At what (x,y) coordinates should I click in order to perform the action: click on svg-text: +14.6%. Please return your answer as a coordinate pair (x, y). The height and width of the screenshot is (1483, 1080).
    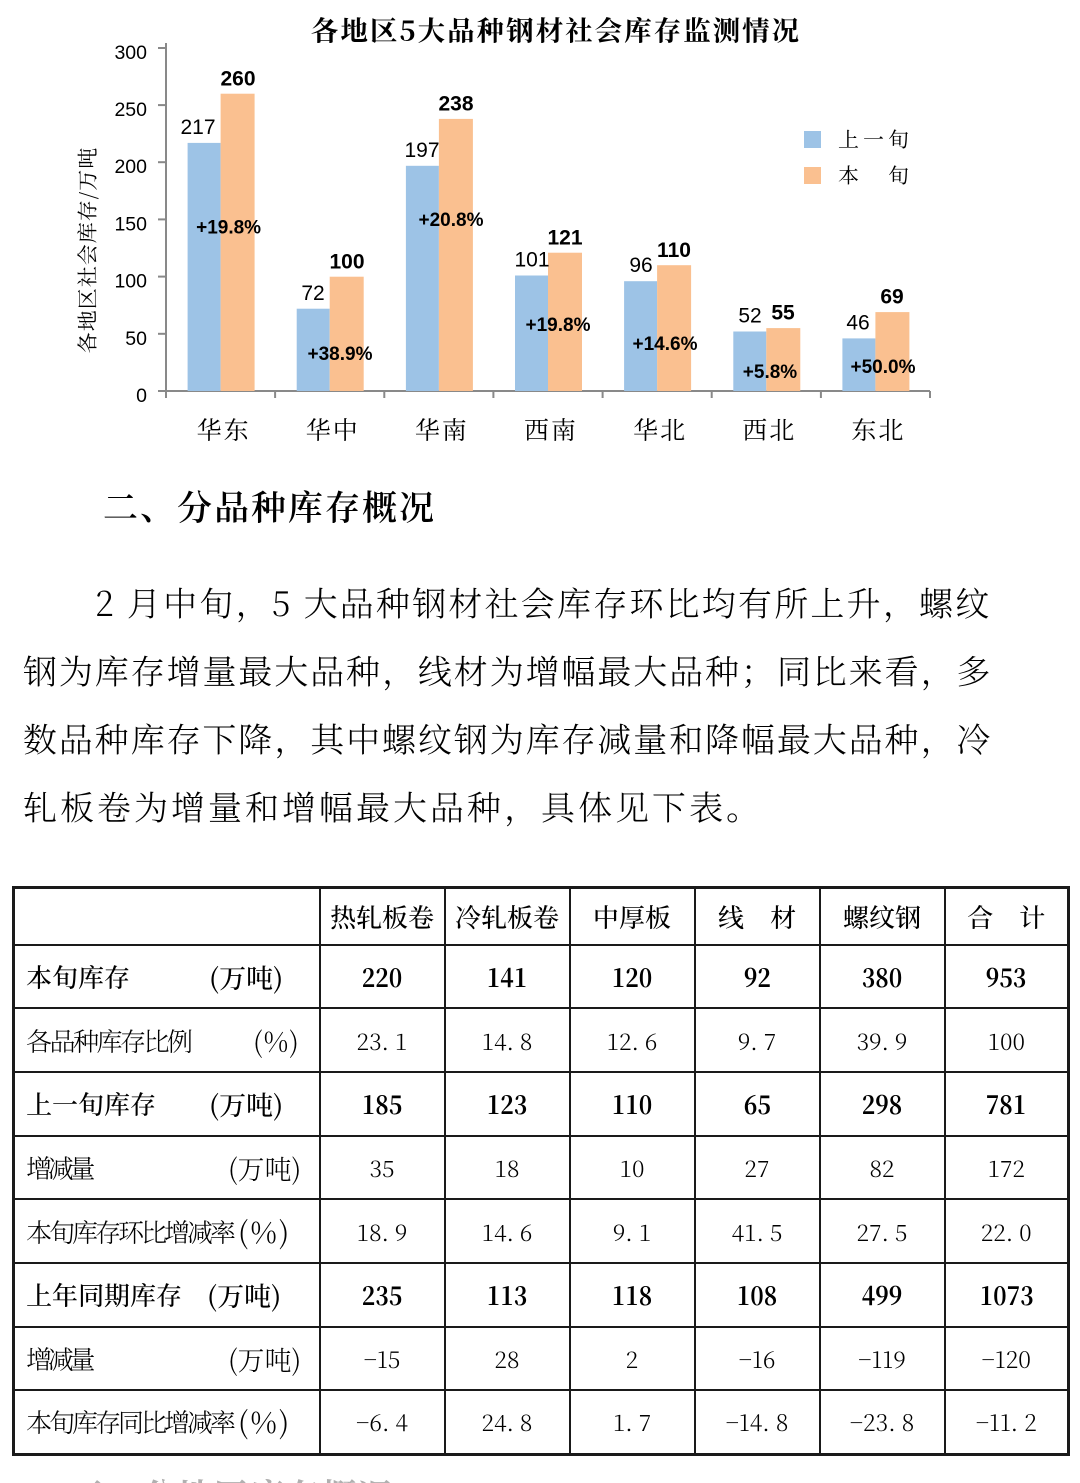
    Looking at the image, I should click on (665, 344).